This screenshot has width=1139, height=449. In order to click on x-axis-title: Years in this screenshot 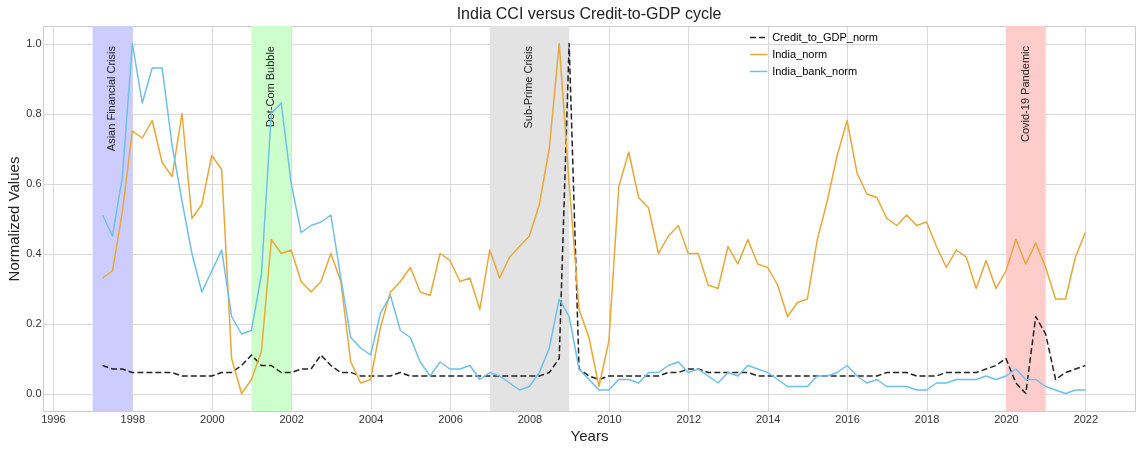, I will do `click(589, 435)`.